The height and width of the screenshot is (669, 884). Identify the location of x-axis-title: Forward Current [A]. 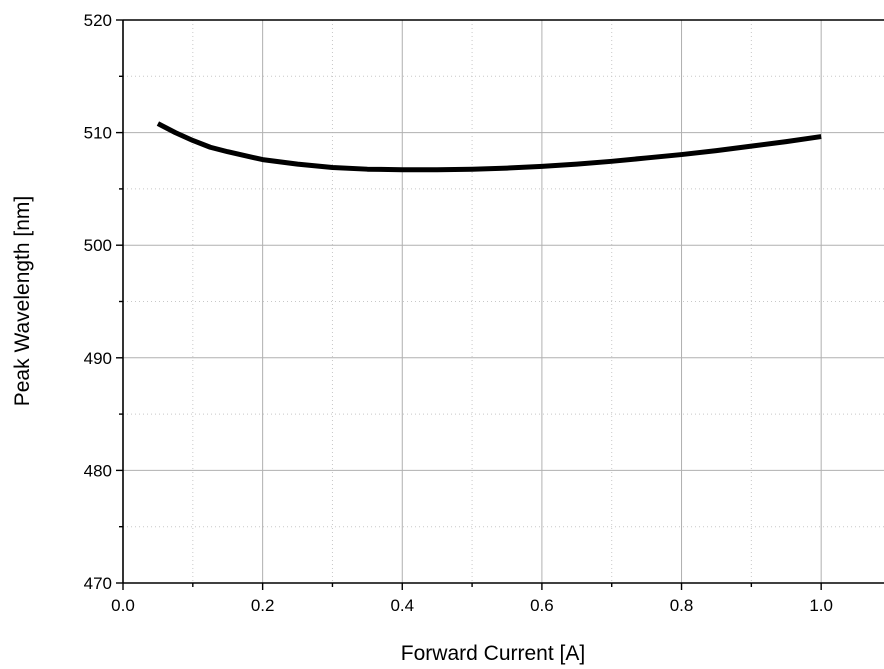
(493, 653).